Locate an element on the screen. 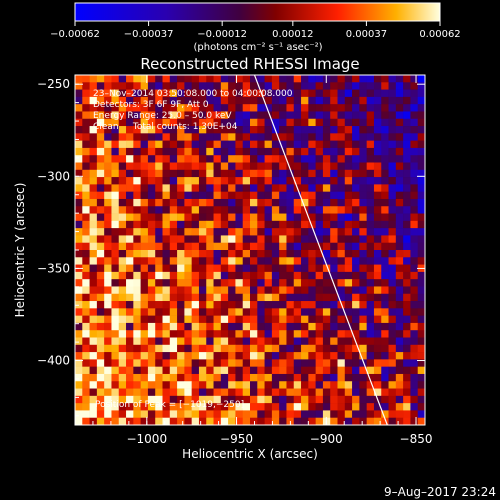  annotation-clean: Clean Total counts: 1.30E+04 is located at coordinates (165, 127).